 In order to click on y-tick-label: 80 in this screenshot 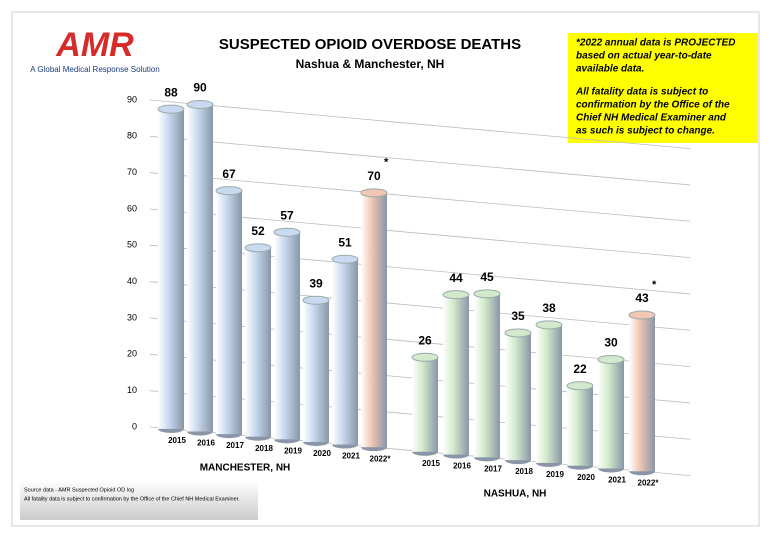, I will do `click(132, 136)`.